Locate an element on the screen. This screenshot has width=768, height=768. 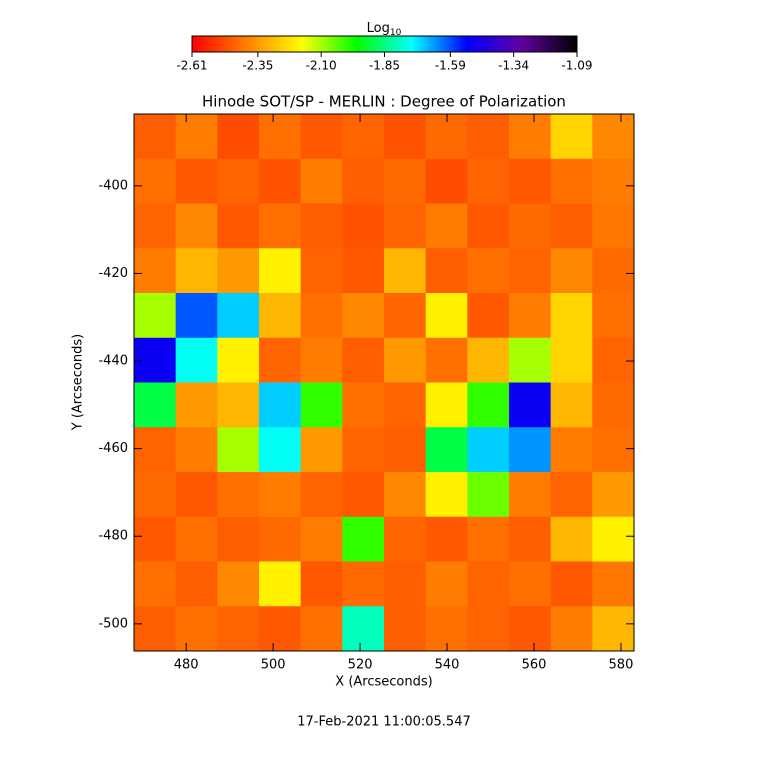
colorbar-tick-label: -2.35 is located at coordinates (257, 66).